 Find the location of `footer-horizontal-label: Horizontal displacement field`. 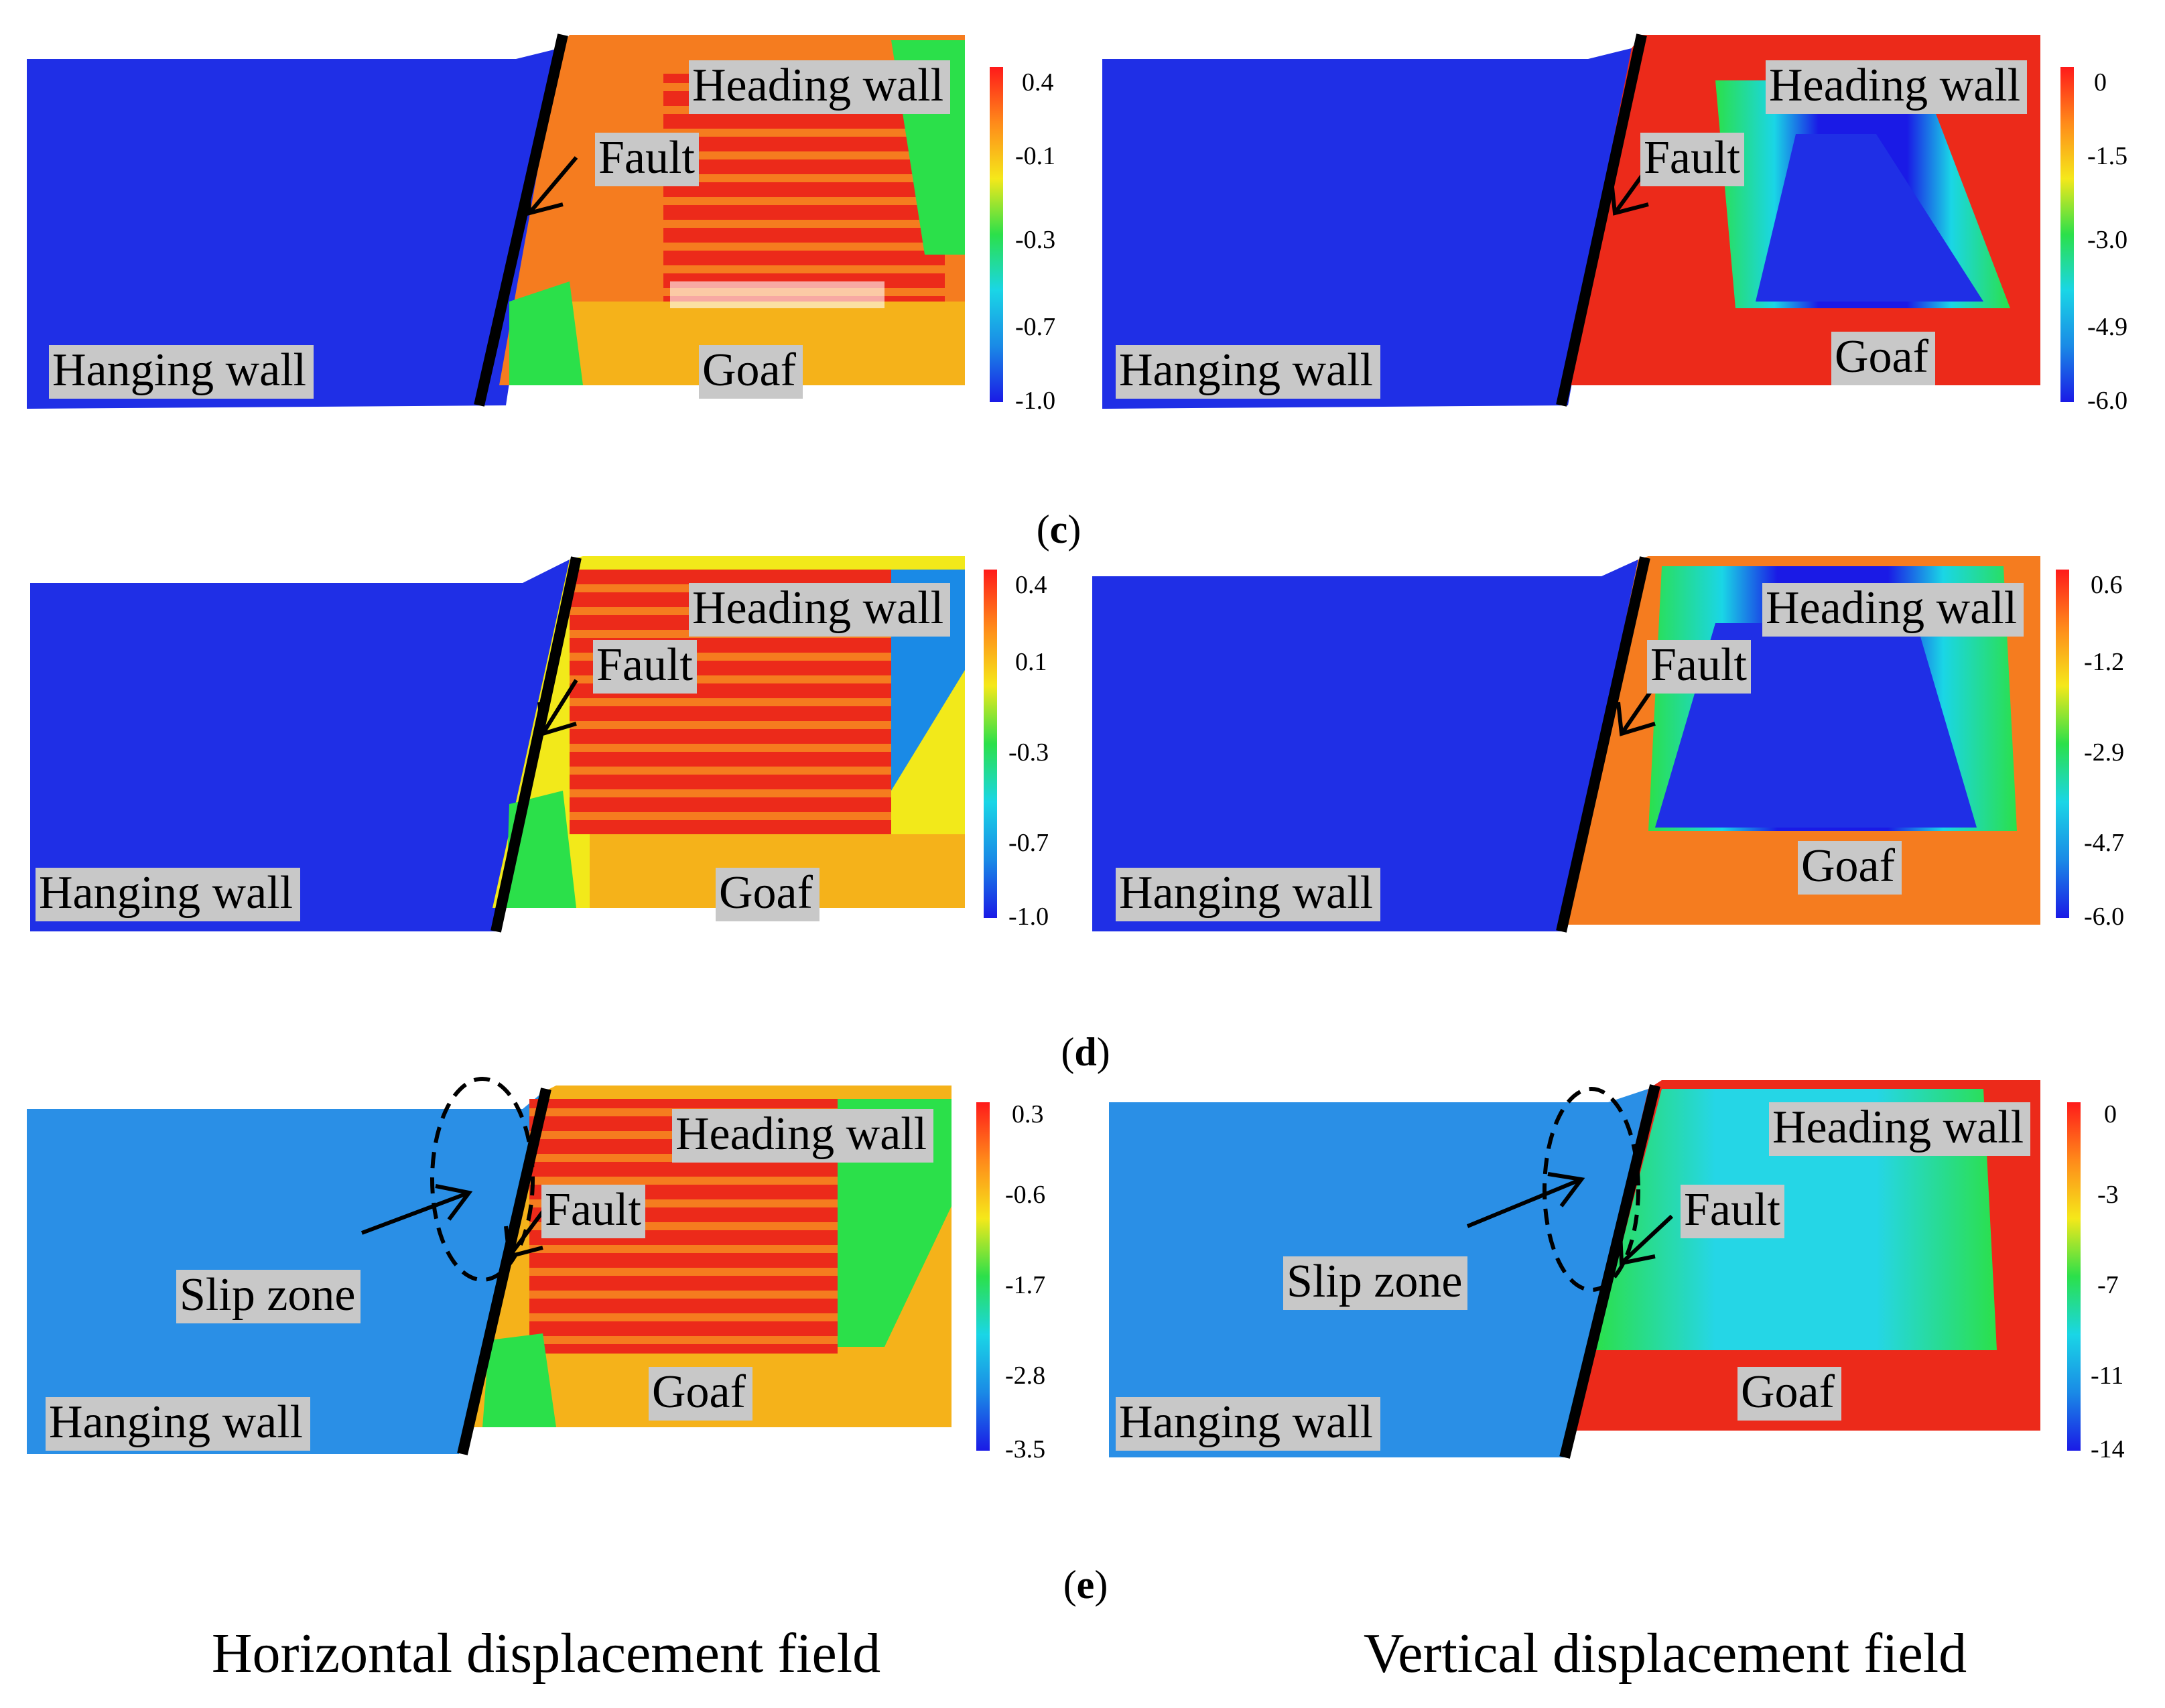

footer-horizontal-label: Horizontal displacement field is located at coordinates (546, 1653).